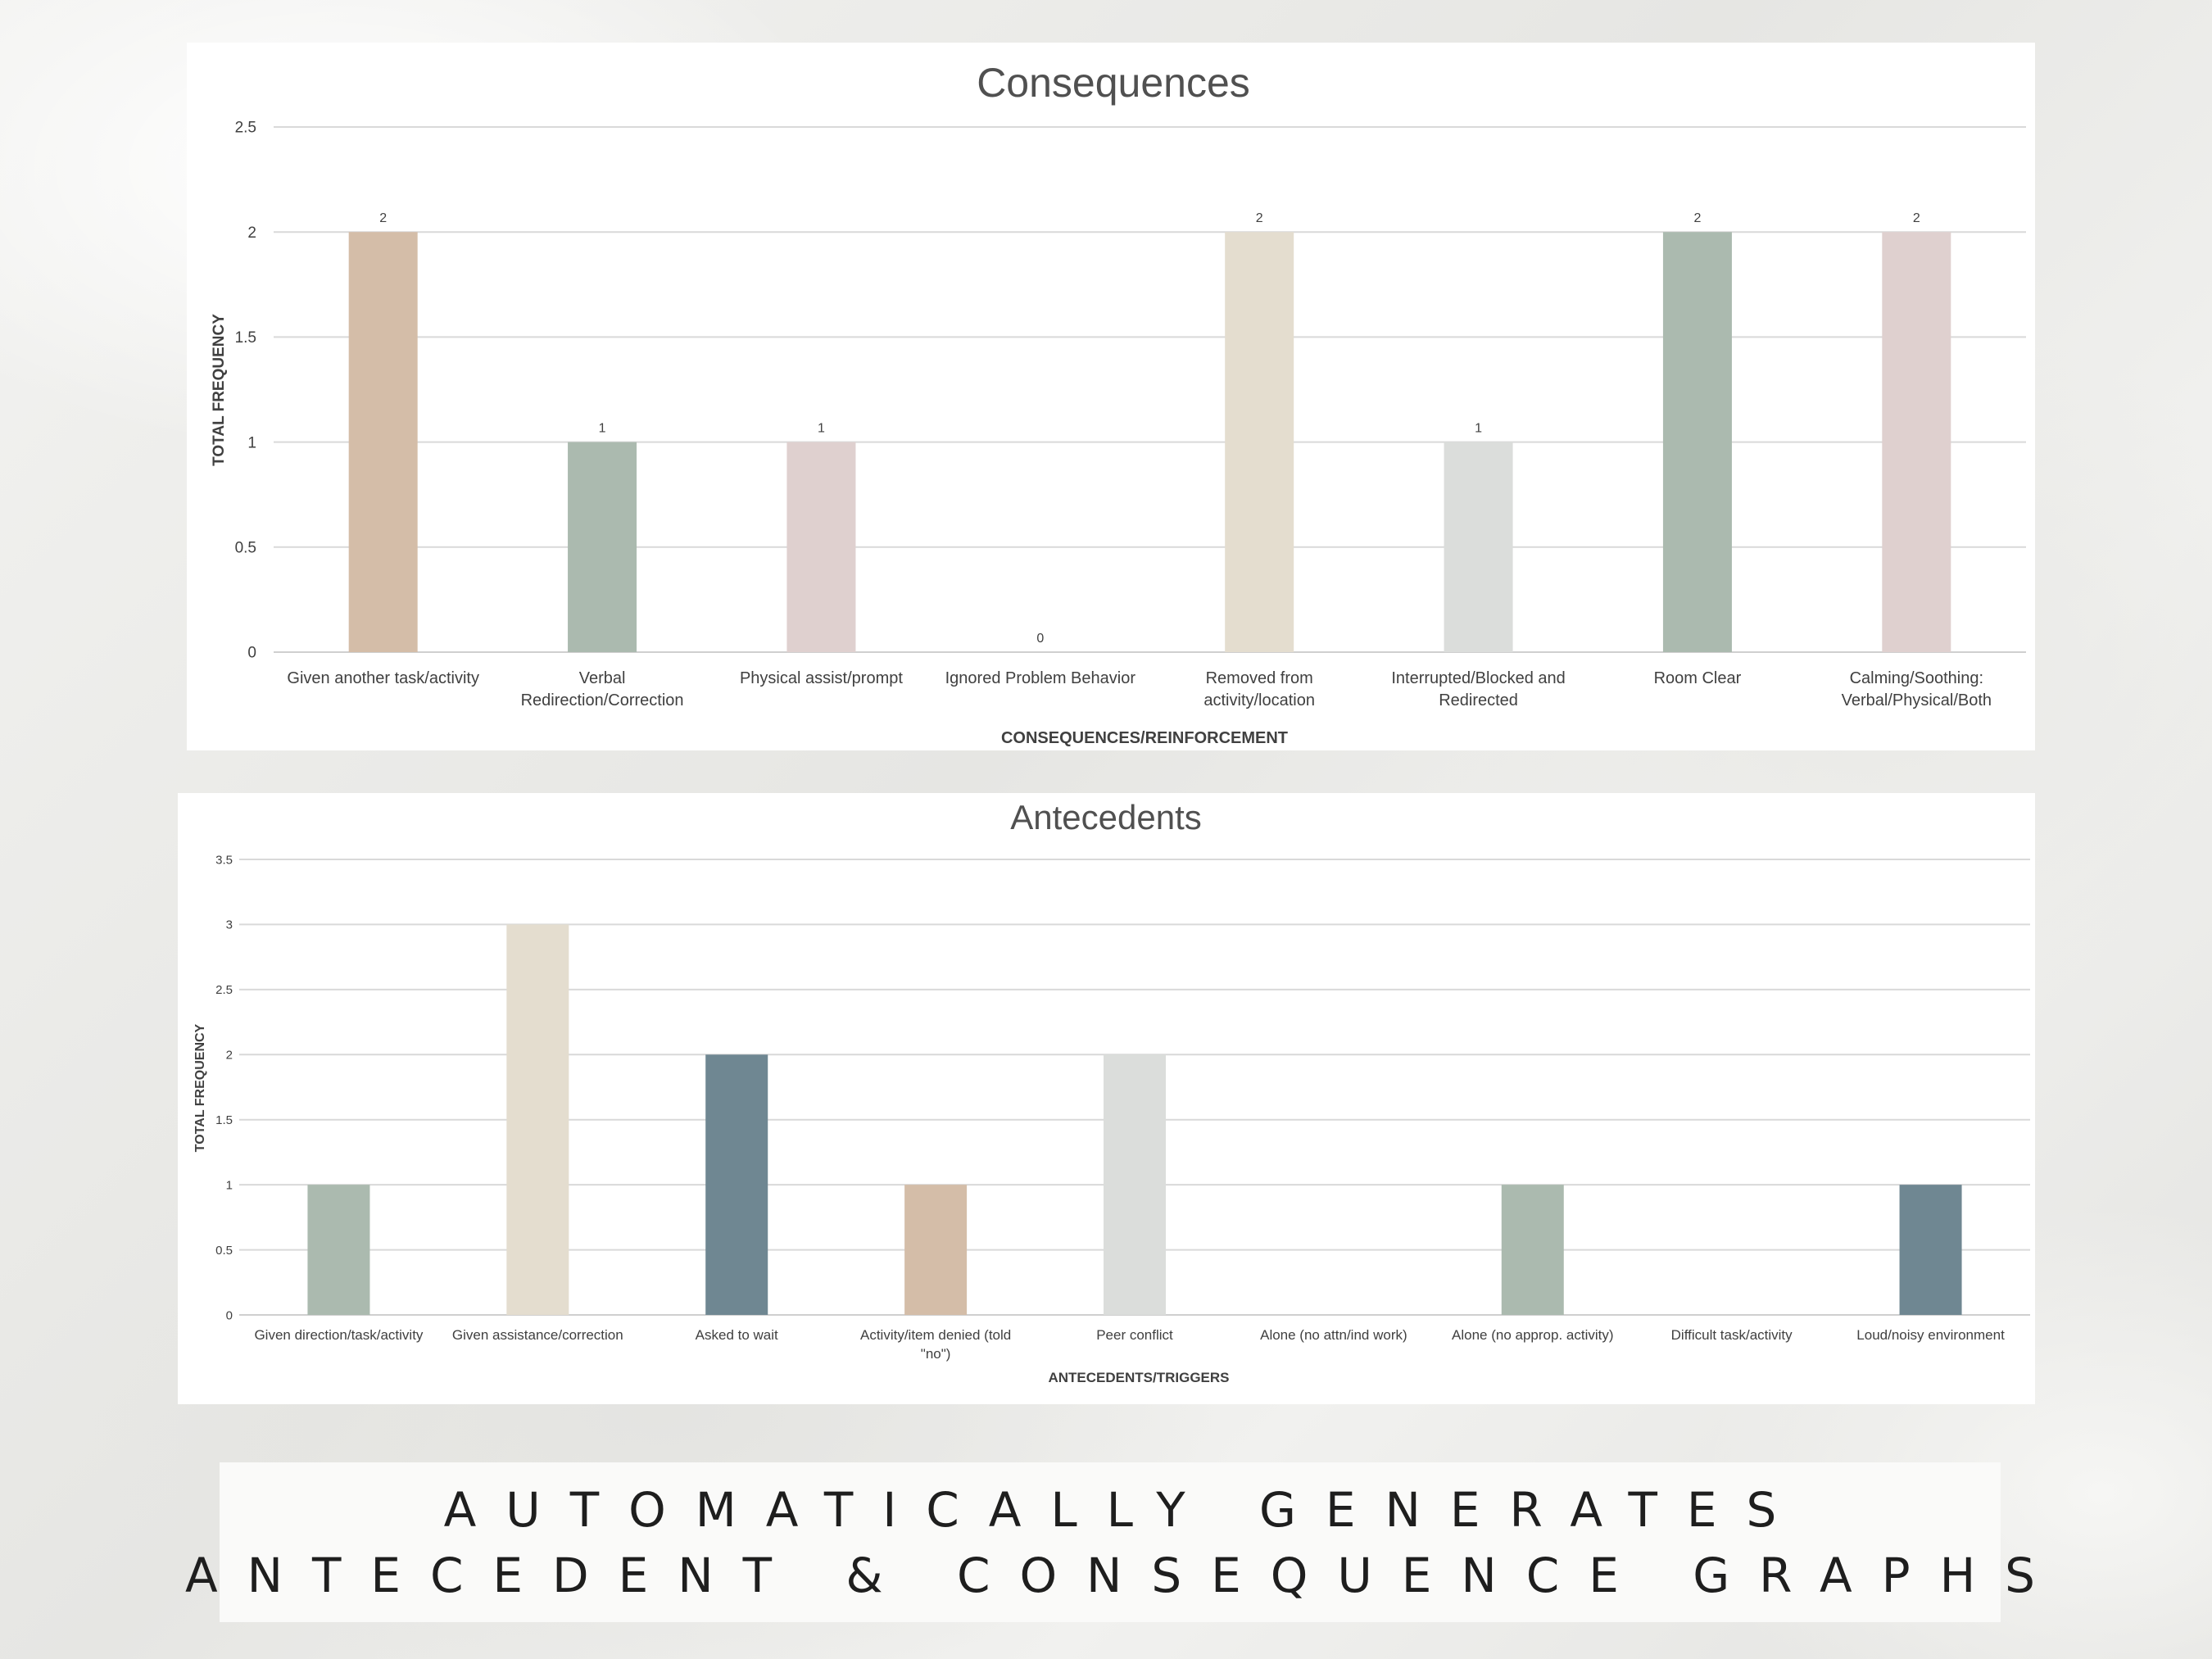 The image size is (2212, 1659). What do you see at coordinates (1478, 689) in the screenshot?
I see `category-label: Interrupted/Blocked and Redirected` at bounding box center [1478, 689].